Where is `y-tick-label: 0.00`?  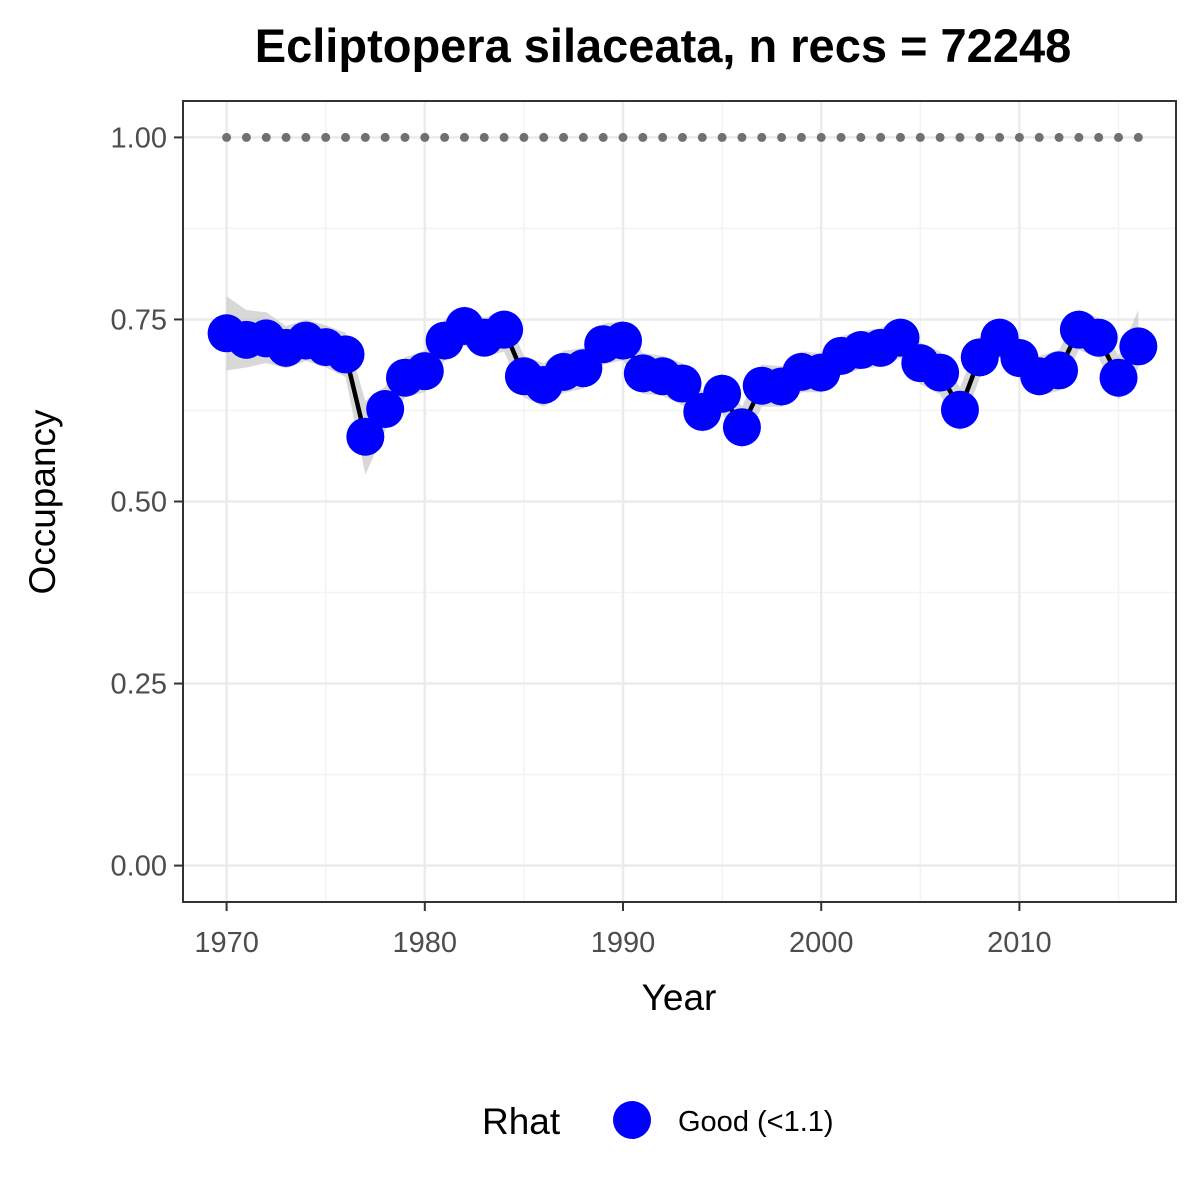
y-tick-label: 0.00 is located at coordinates (139, 867).